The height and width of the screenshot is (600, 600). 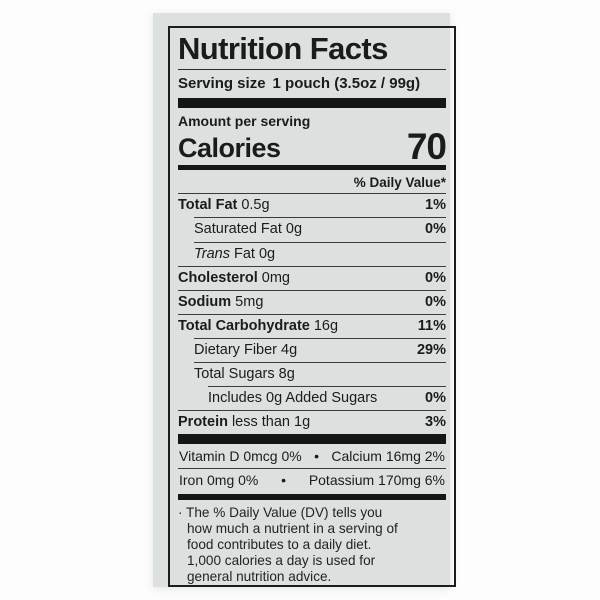 I want to click on nutrient-row-sodium: Sodium 5mg 0%, so click(x=312, y=301).